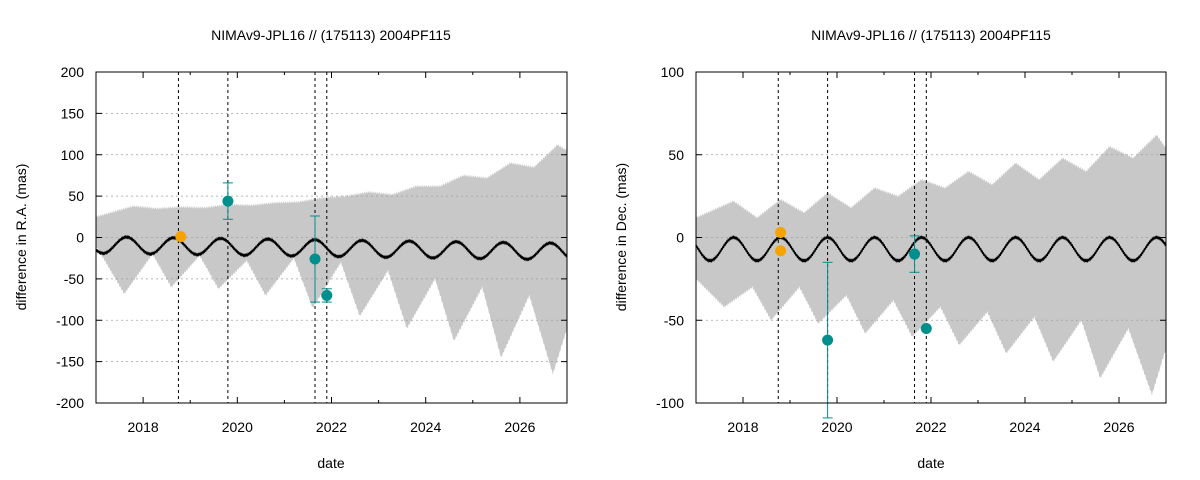 The width and height of the screenshot is (1200, 480). I want to click on chart-dec-ephemeris-line, so click(931, 249).